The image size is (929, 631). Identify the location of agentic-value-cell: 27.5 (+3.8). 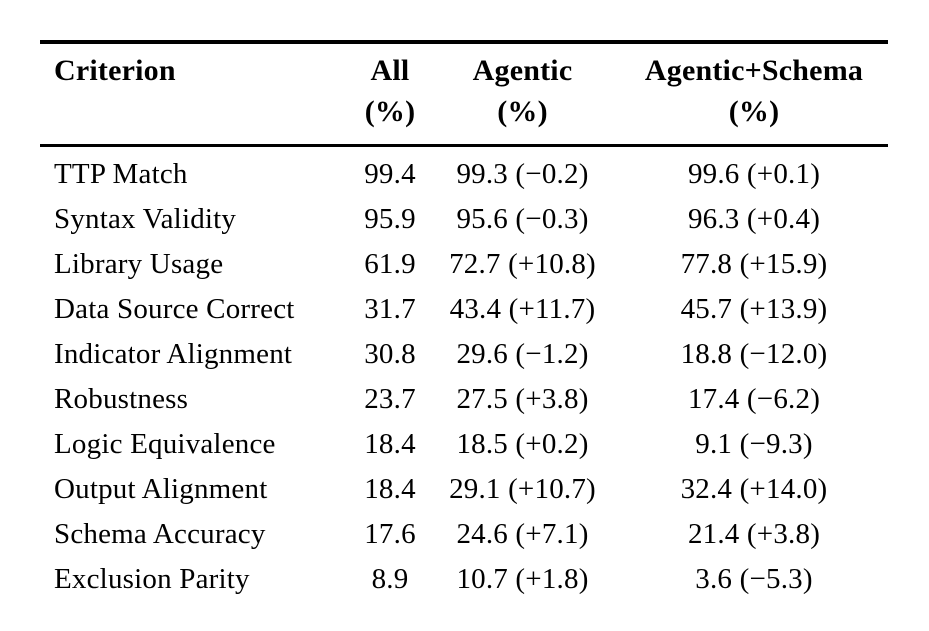
(522, 399).